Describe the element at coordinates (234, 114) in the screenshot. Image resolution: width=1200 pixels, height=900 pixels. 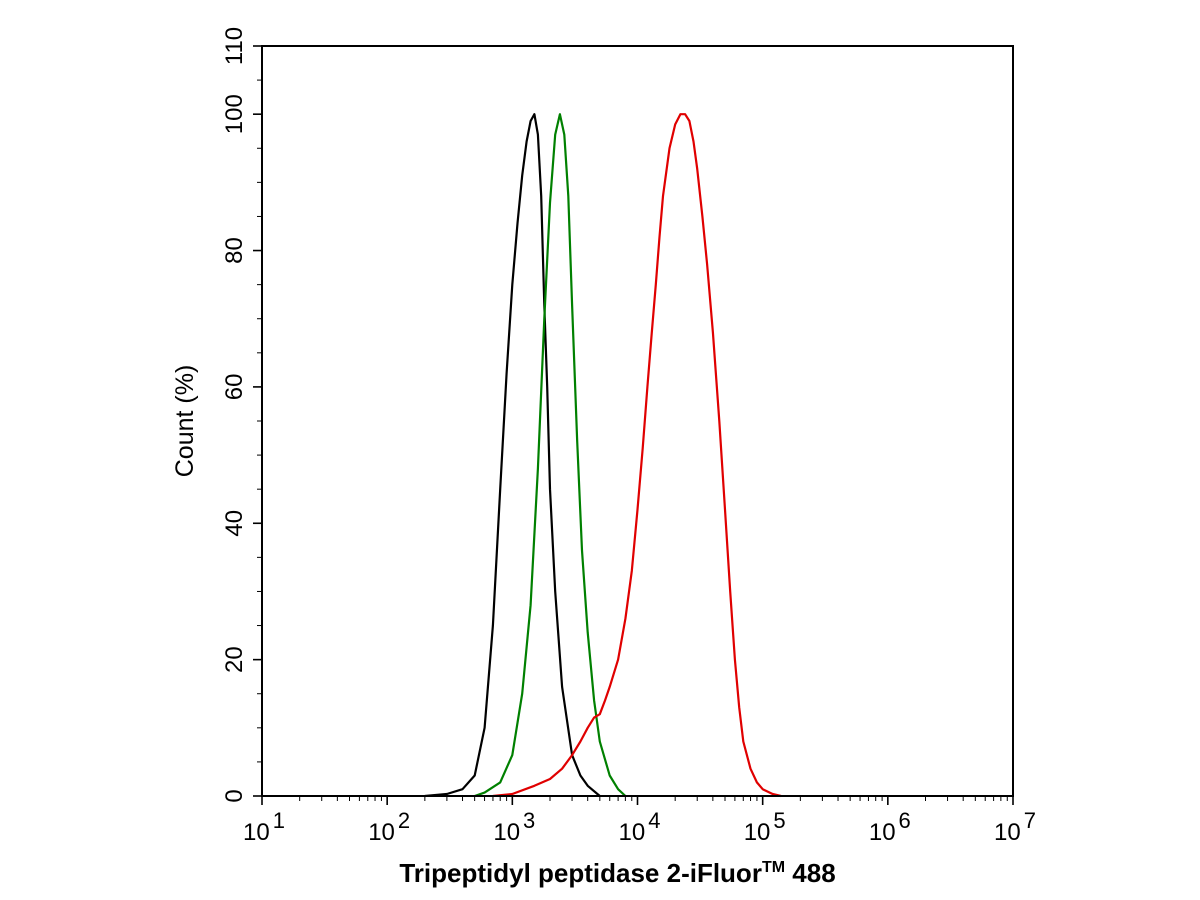
I see `y-tick-label-5: 100` at that location.